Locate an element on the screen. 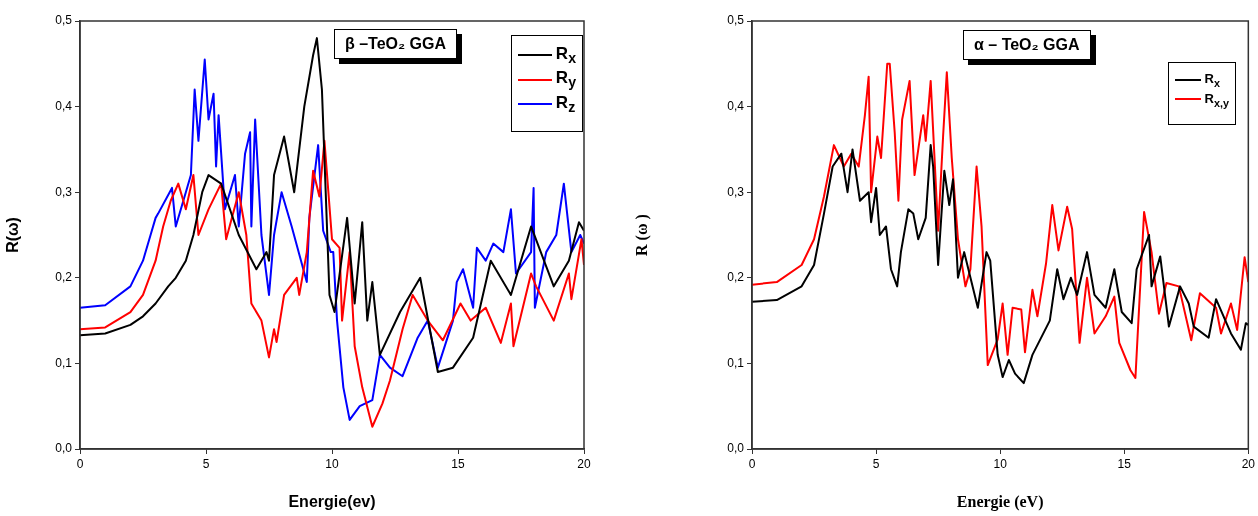  x-axis-title: Energie(ev) is located at coordinates (332, 501).